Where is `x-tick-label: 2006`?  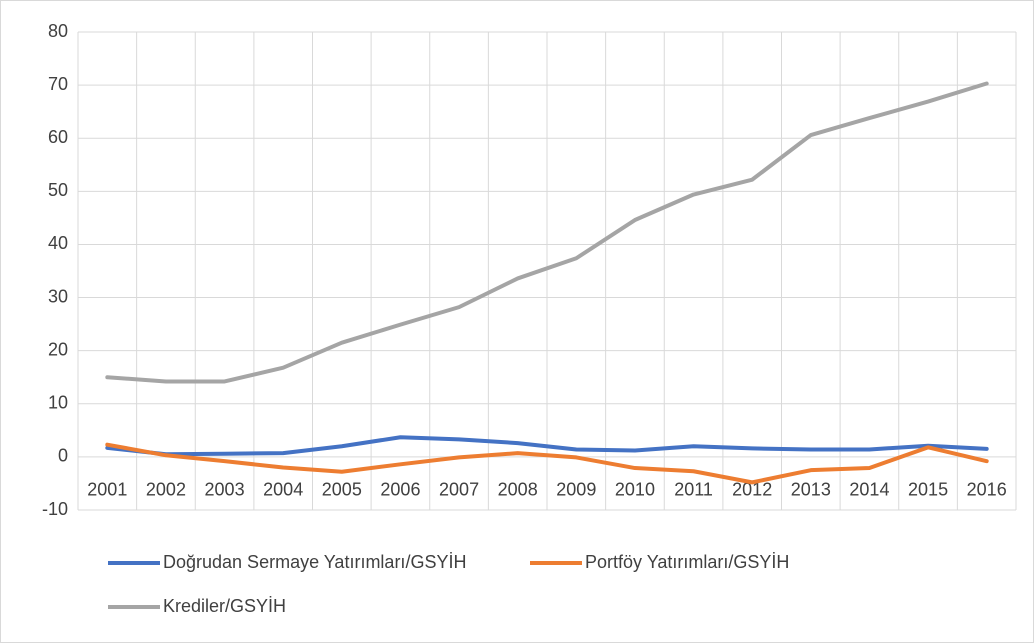 x-tick-label: 2006 is located at coordinates (400, 490).